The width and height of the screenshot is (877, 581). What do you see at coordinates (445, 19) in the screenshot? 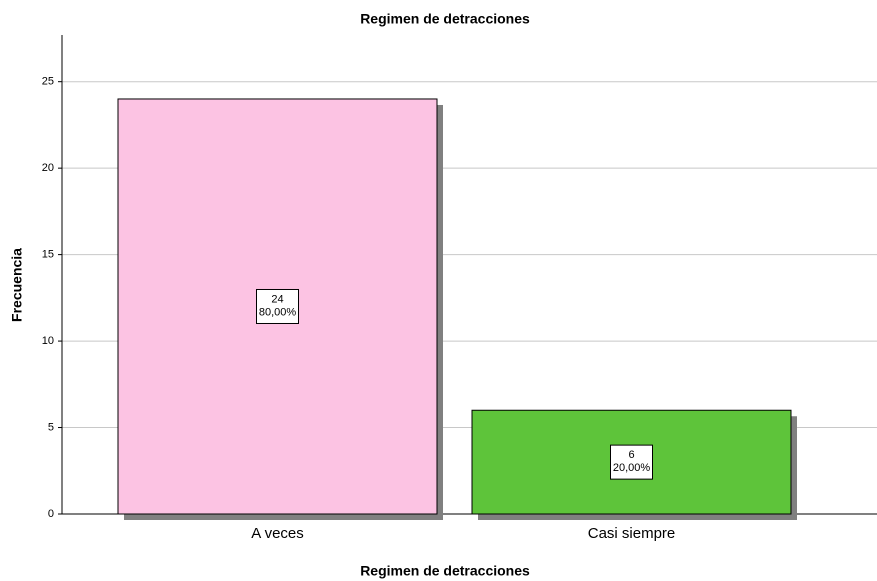
I see `chart-title: Regimen de detracciones` at bounding box center [445, 19].